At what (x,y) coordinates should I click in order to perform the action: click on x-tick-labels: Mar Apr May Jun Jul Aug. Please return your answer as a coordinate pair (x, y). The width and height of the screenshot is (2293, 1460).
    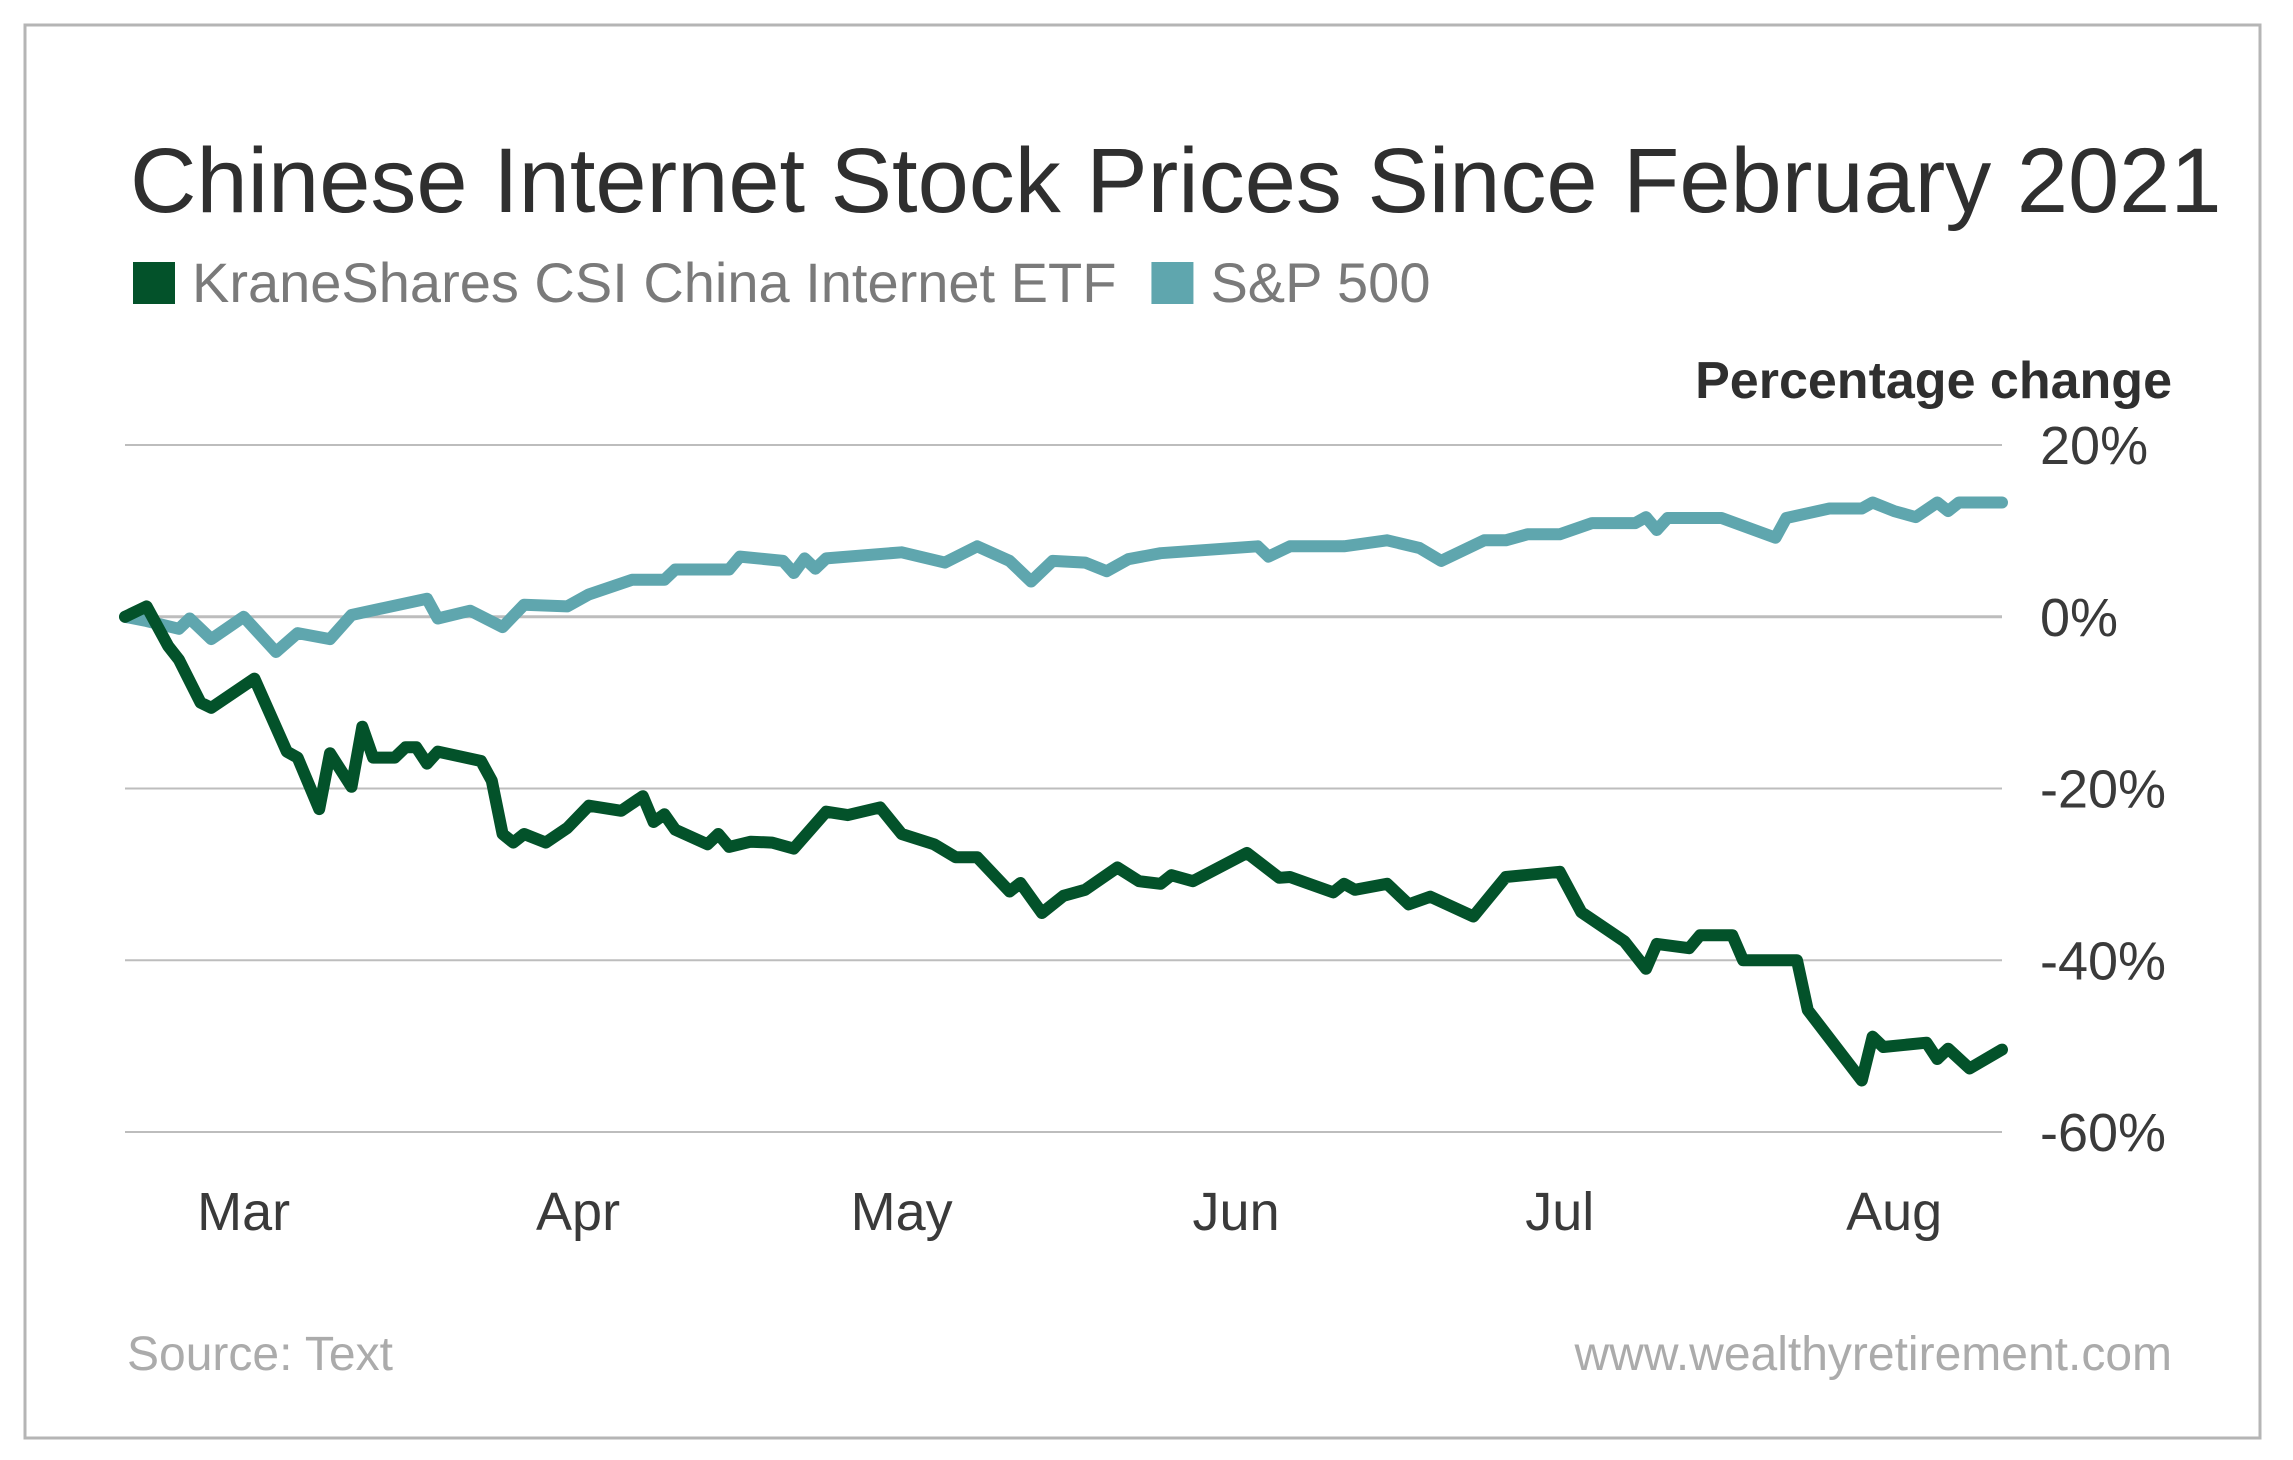
    Looking at the image, I should click on (1069, 1212).